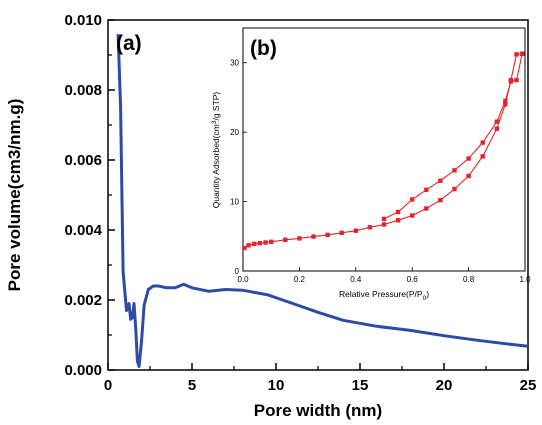 The width and height of the screenshot is (542, 425). What do you see at coordinates (300, 279) in the screenshot?
I see `inset-x-tick-label: 0.2` at bounding box center [300, 279].